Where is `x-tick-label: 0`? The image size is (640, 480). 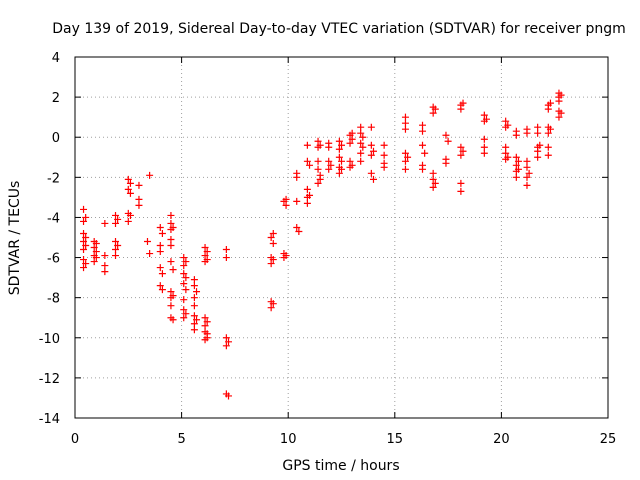 x-tick-label: 0 is located at coordinates (75, 439).